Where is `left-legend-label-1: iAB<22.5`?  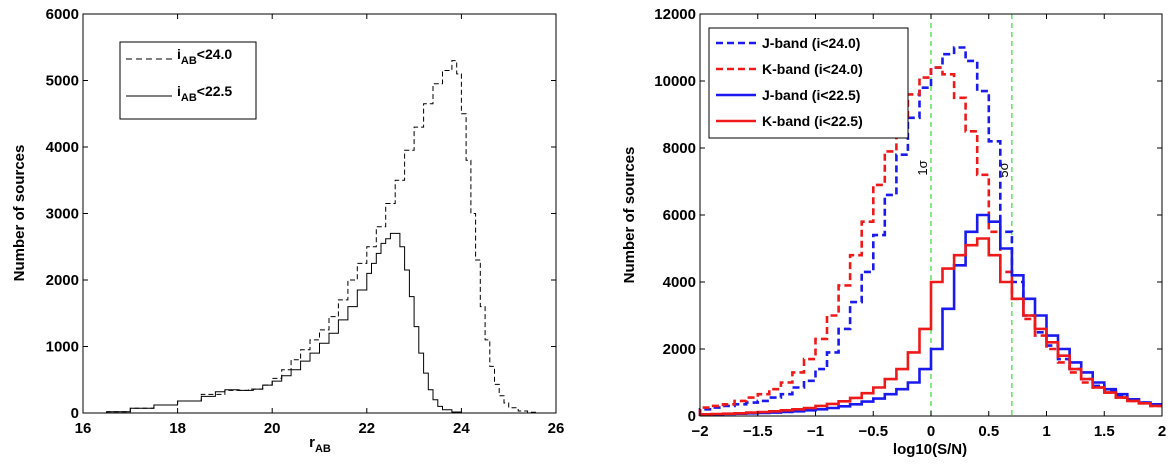 left-legend-label-1: iAB<22.5 is located at coordinates (204, 93).